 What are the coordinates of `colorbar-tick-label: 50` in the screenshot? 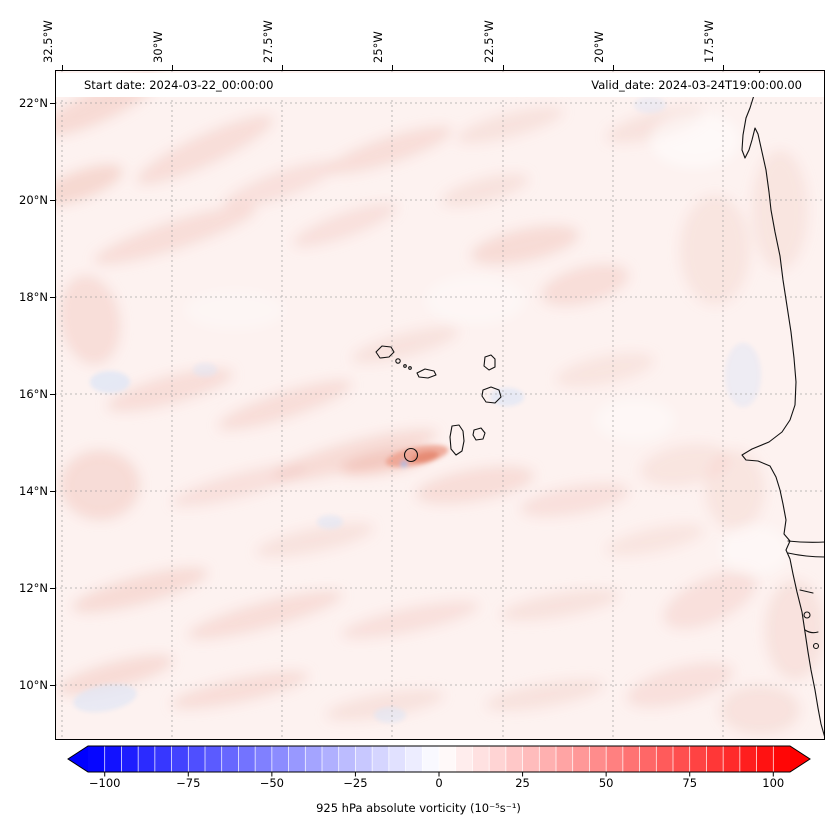 It's located at (606, 783).